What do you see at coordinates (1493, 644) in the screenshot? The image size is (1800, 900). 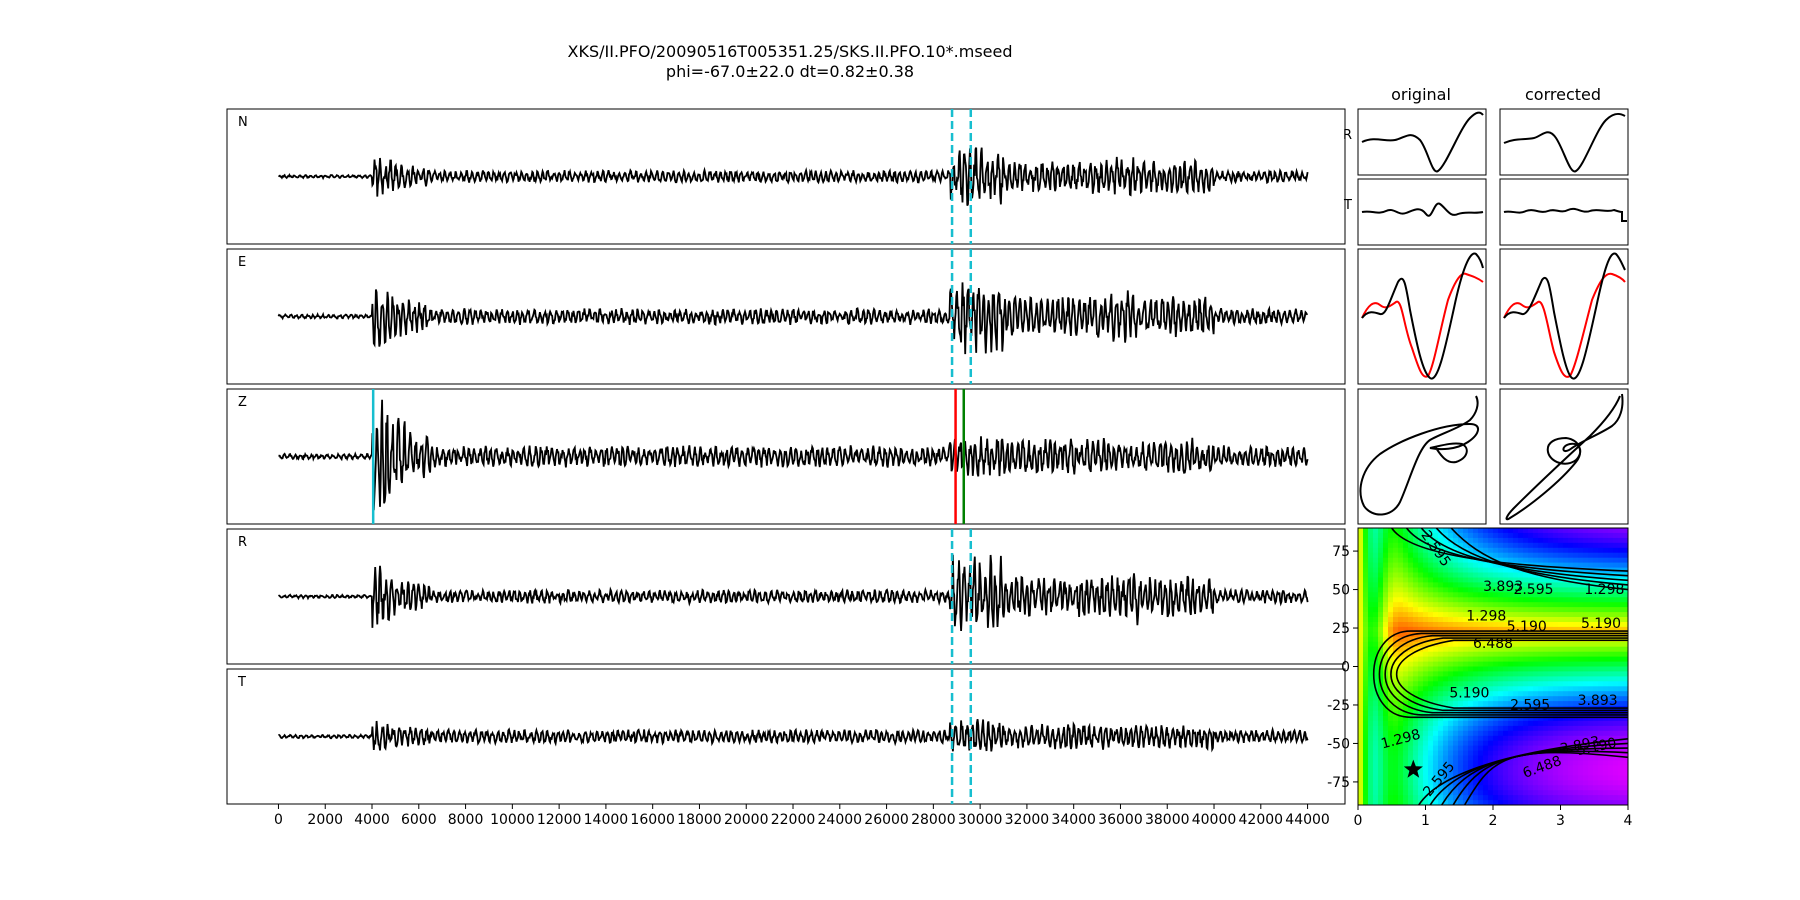 I see `contour-label: 6.488` at bounding box center [1493, 644].